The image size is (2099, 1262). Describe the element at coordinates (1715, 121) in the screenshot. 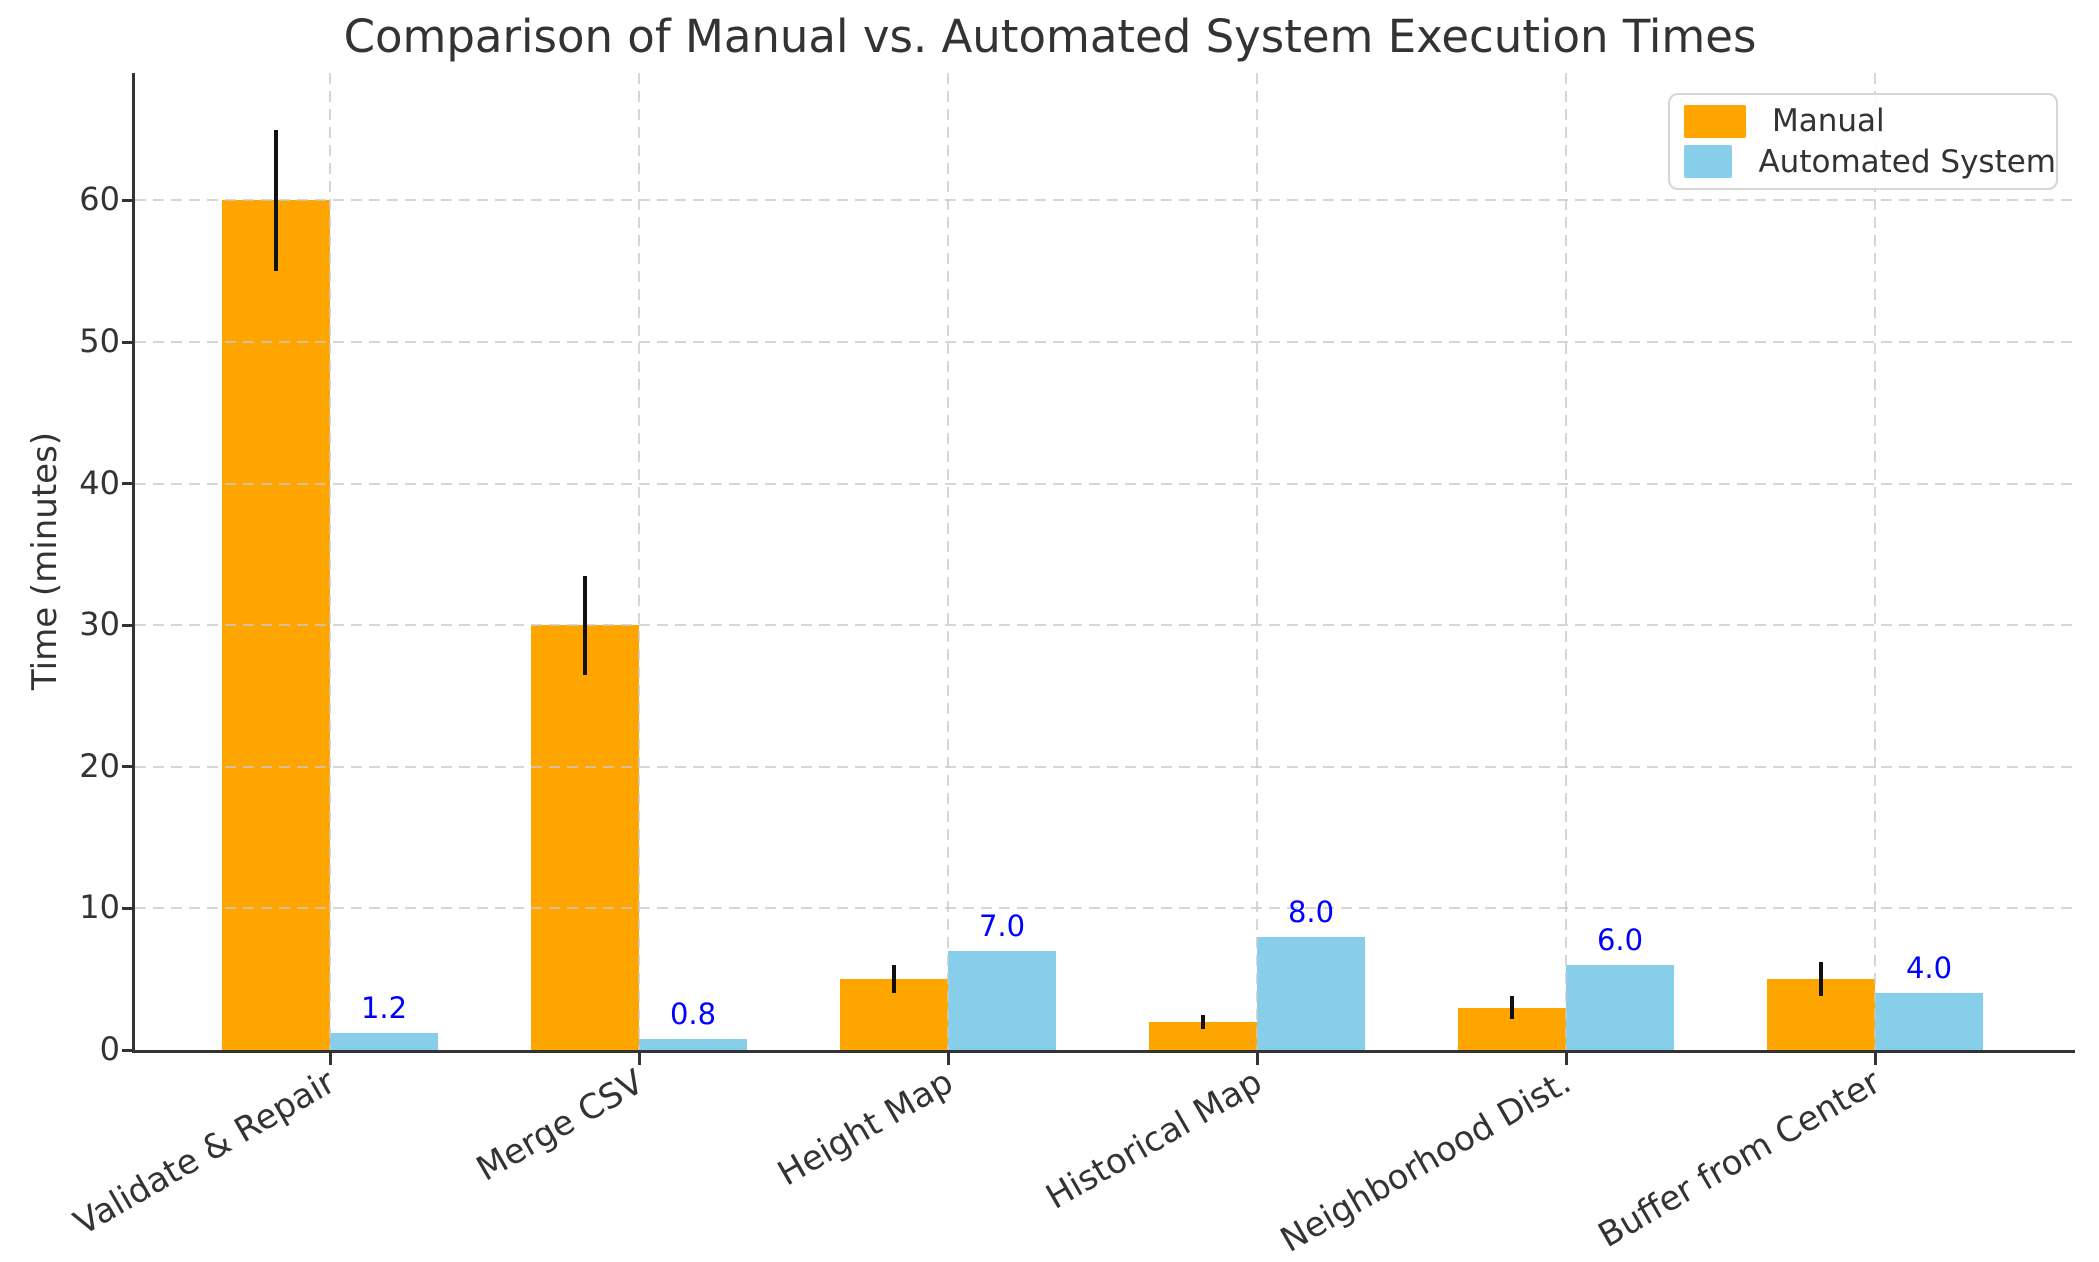

I see `legend-swatch-manual` at that location.